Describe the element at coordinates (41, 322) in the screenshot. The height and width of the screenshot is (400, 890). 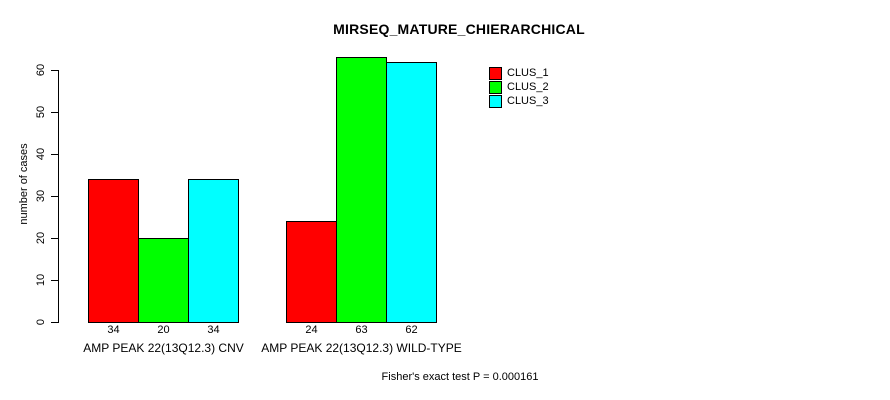
I see `y-tick-label: 0` at that location.